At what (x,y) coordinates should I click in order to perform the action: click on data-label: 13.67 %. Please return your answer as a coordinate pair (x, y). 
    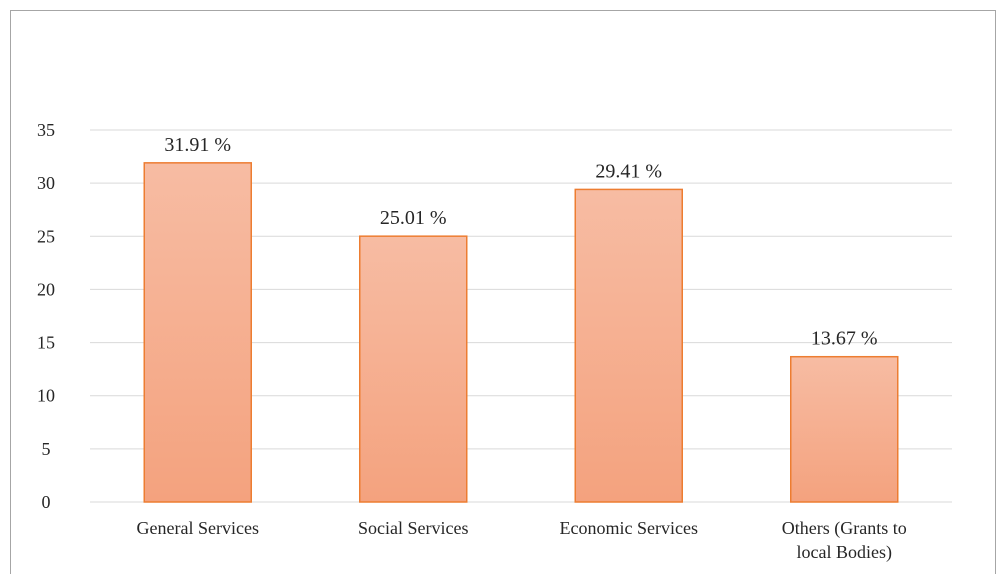
    Looking at the image, I should click on (844, 339).